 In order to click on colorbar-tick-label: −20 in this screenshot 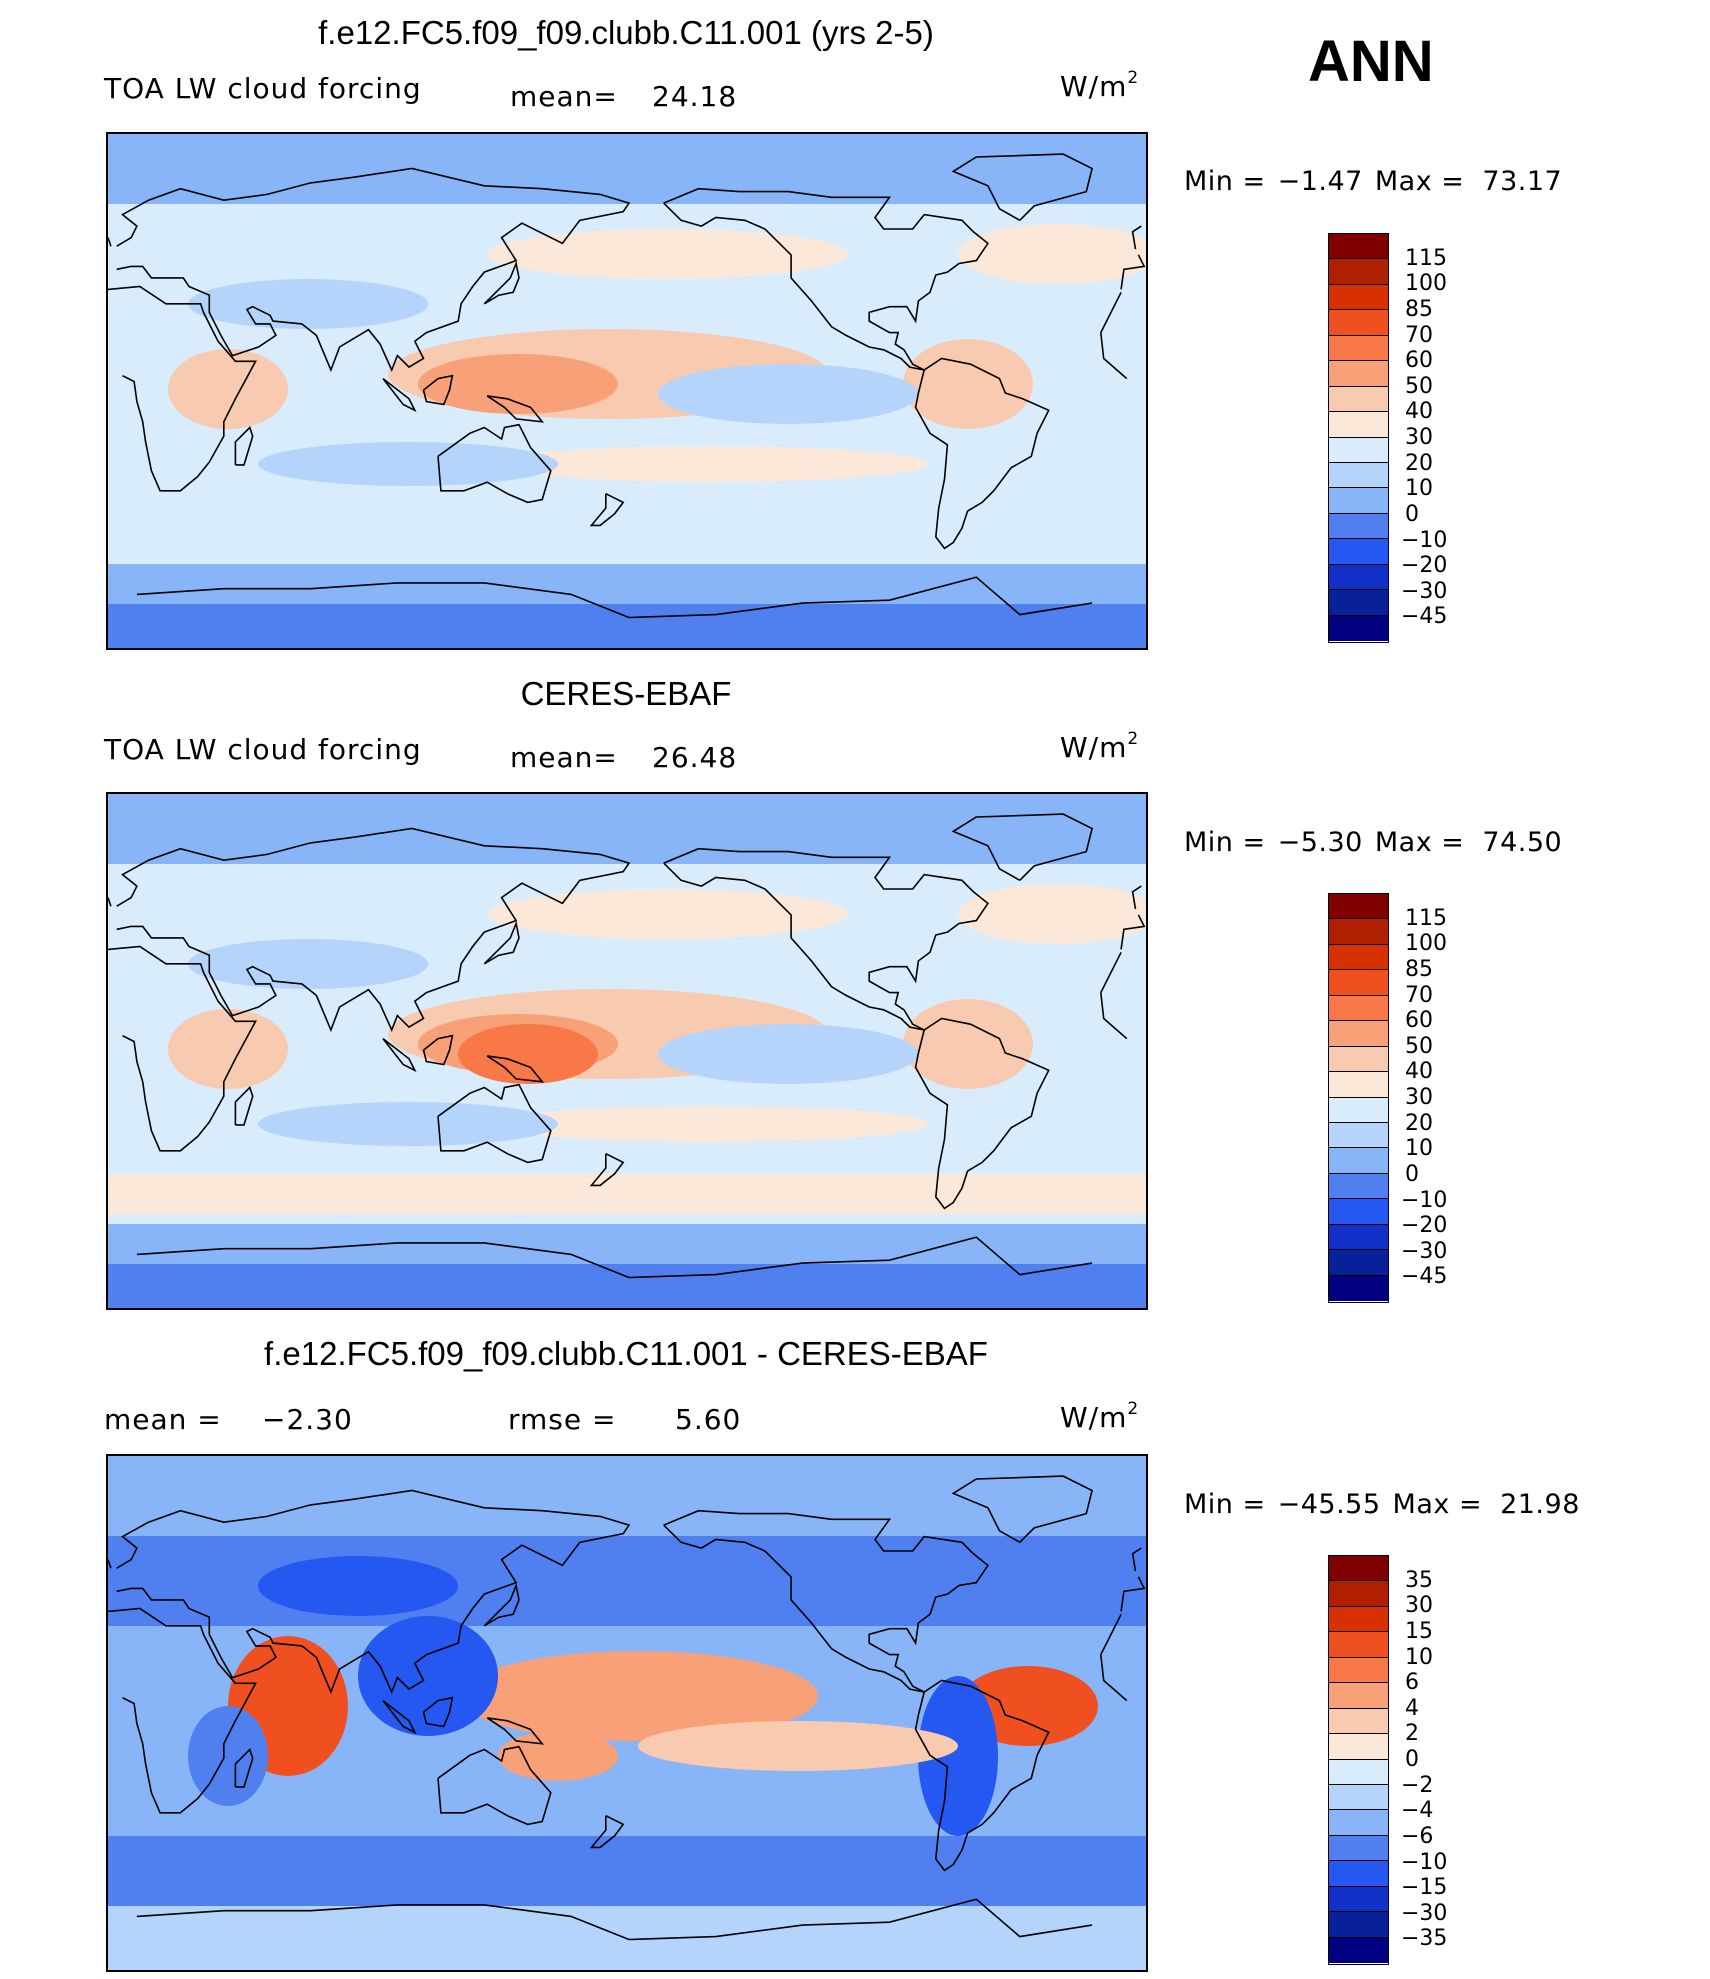, I will do `click(1424, 1226)`.